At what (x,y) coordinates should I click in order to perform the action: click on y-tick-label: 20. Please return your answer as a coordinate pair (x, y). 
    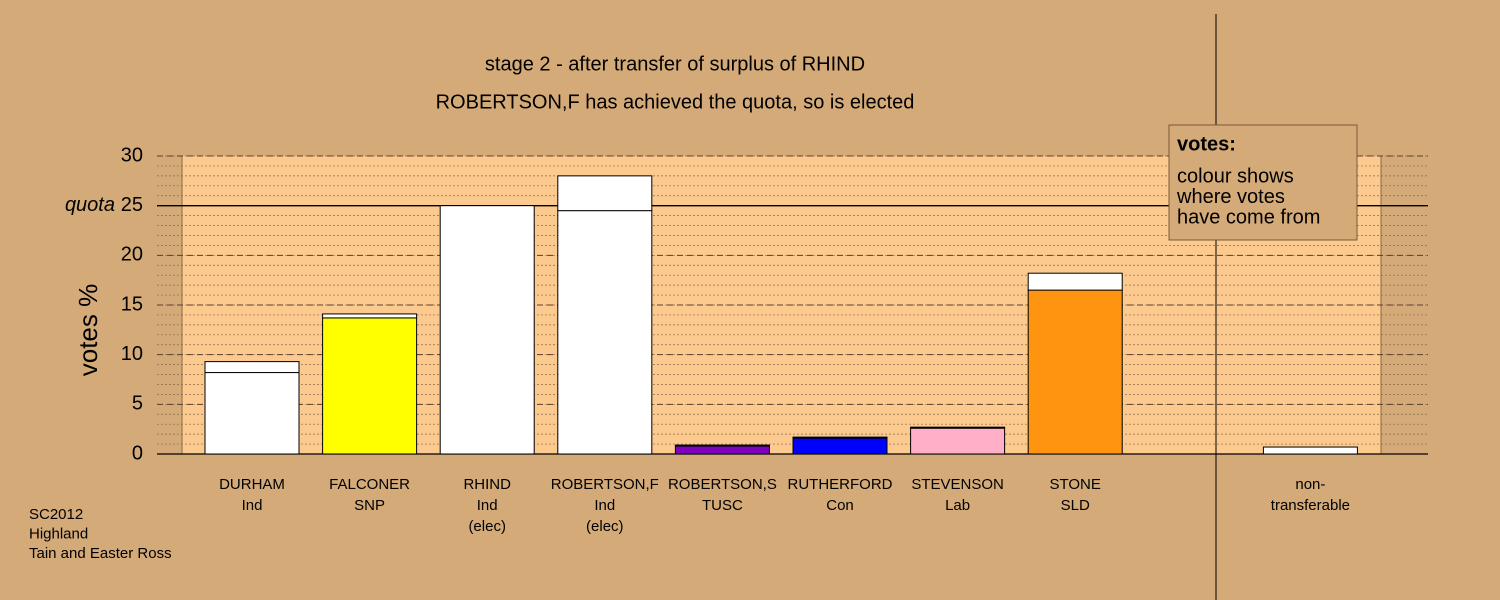
    Looking at the image, I should click on (132, 255).